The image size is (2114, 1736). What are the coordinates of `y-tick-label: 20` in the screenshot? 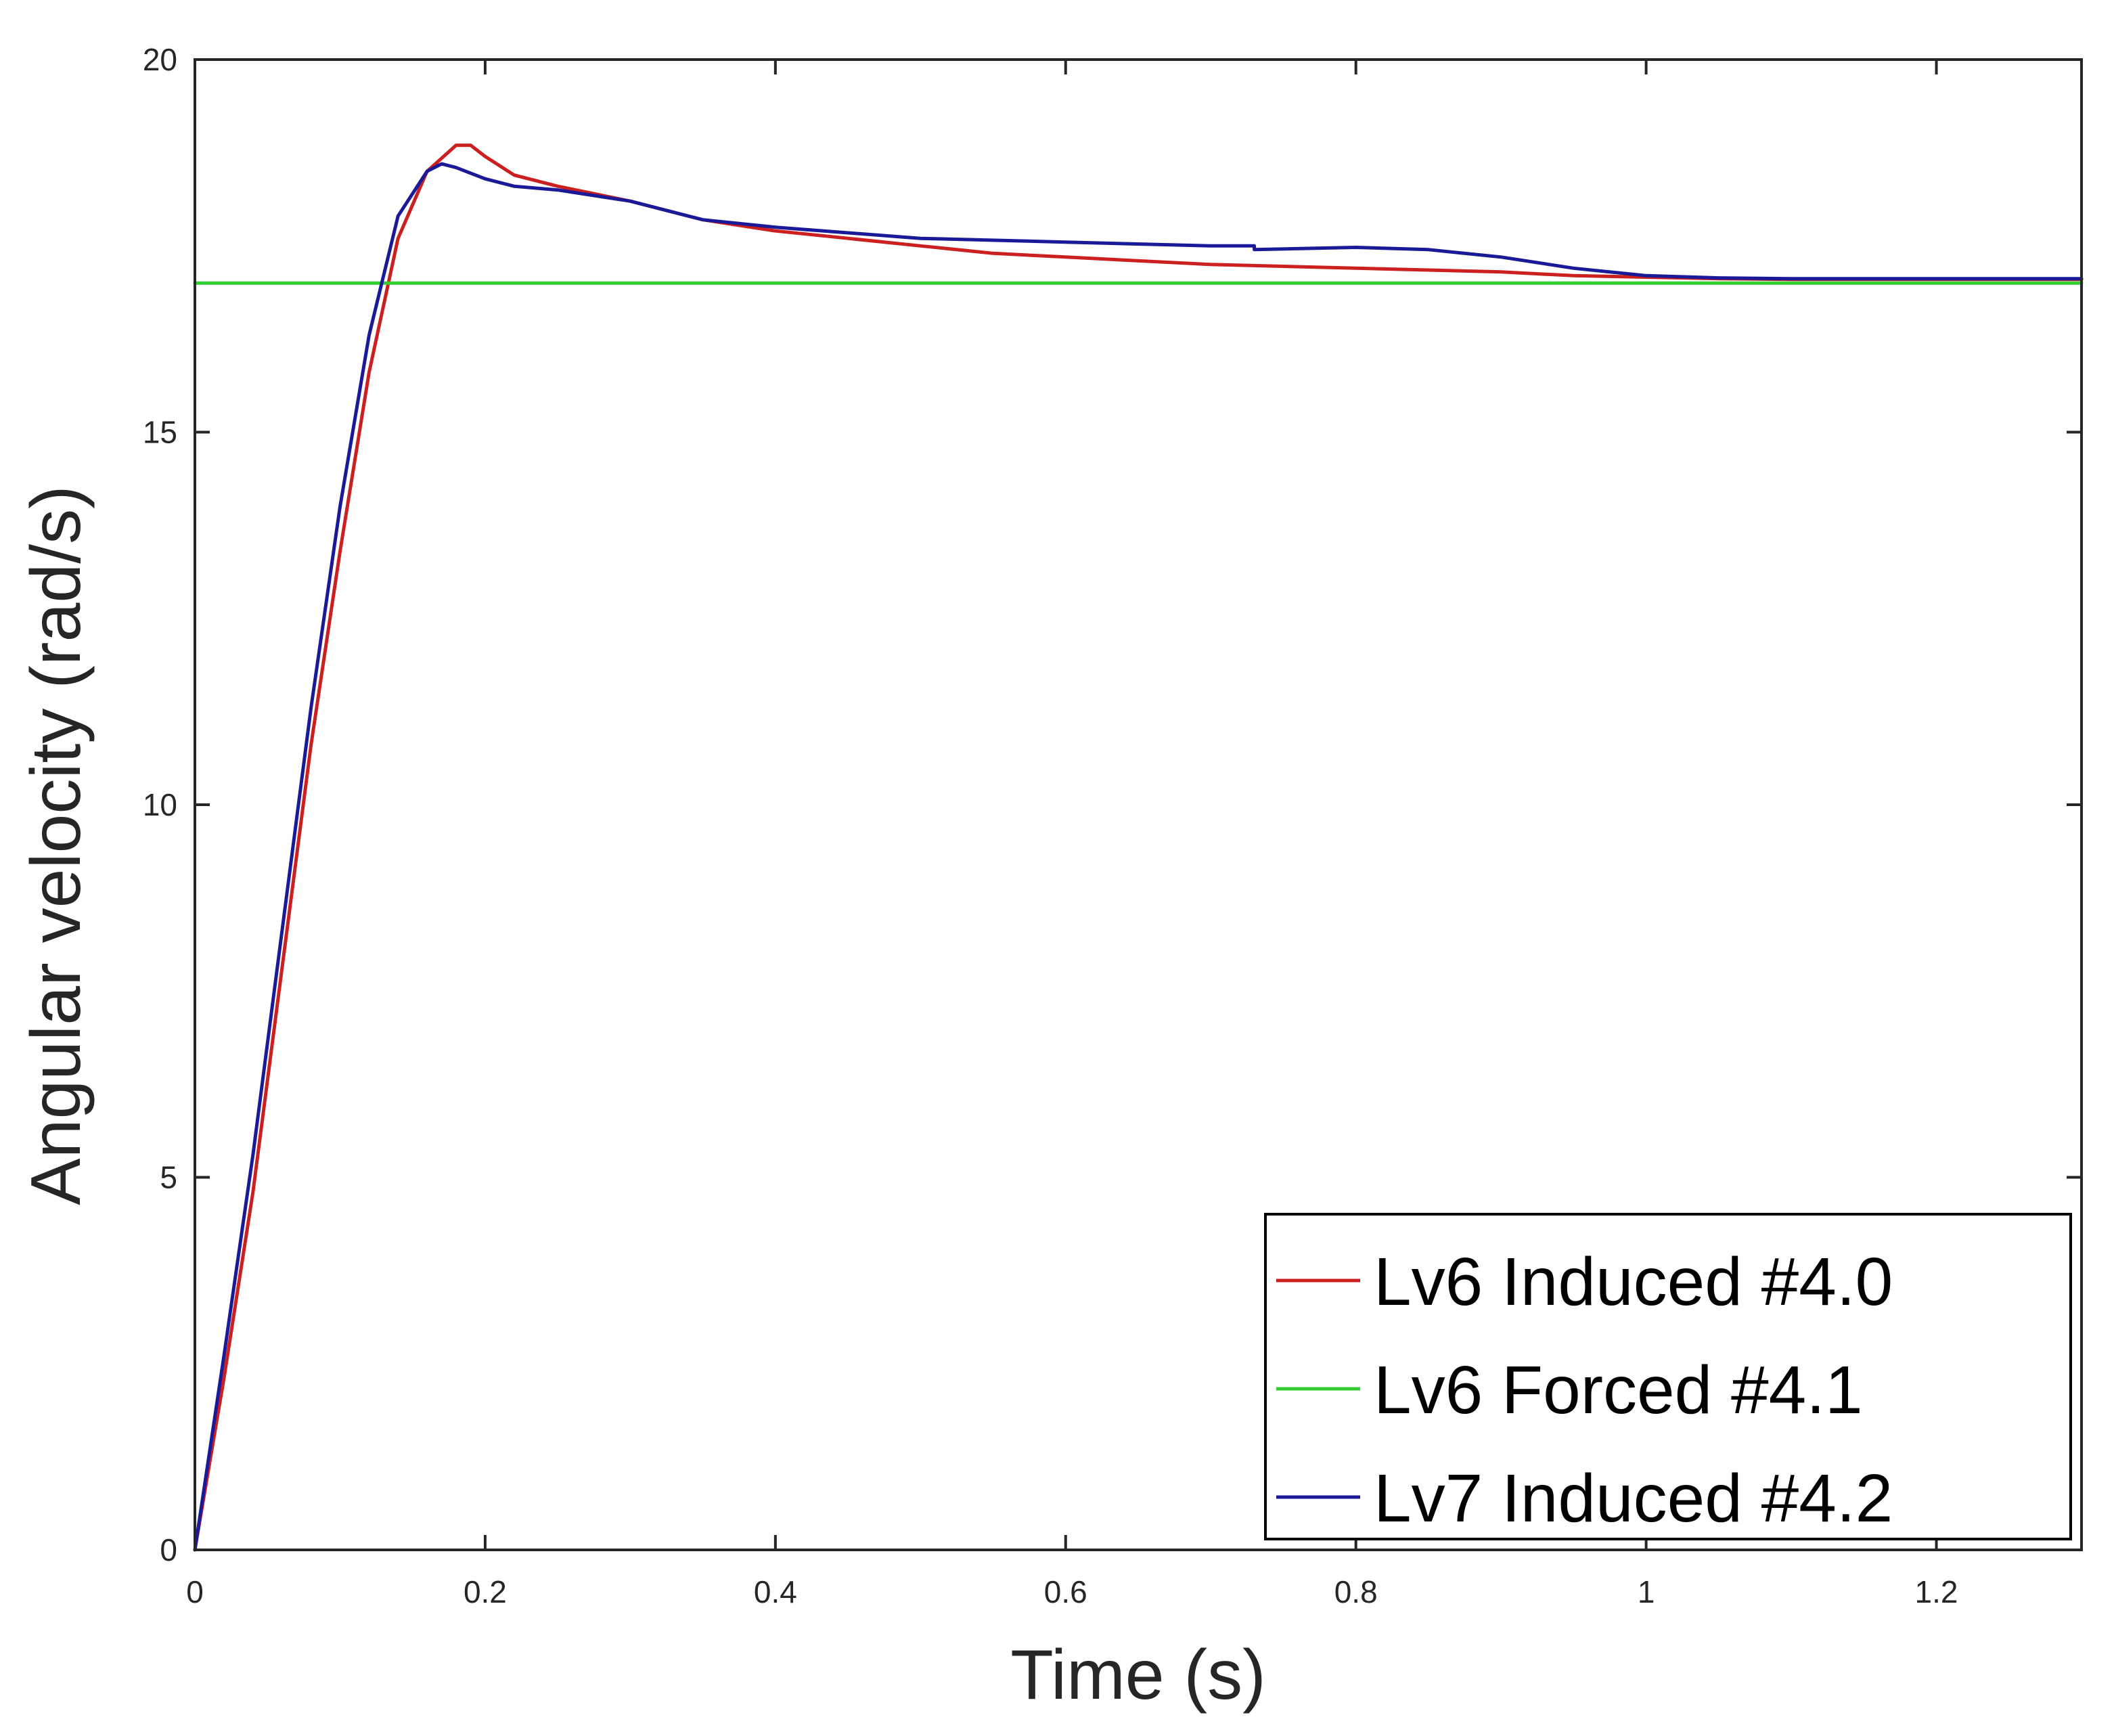 It's located at (160, 59).